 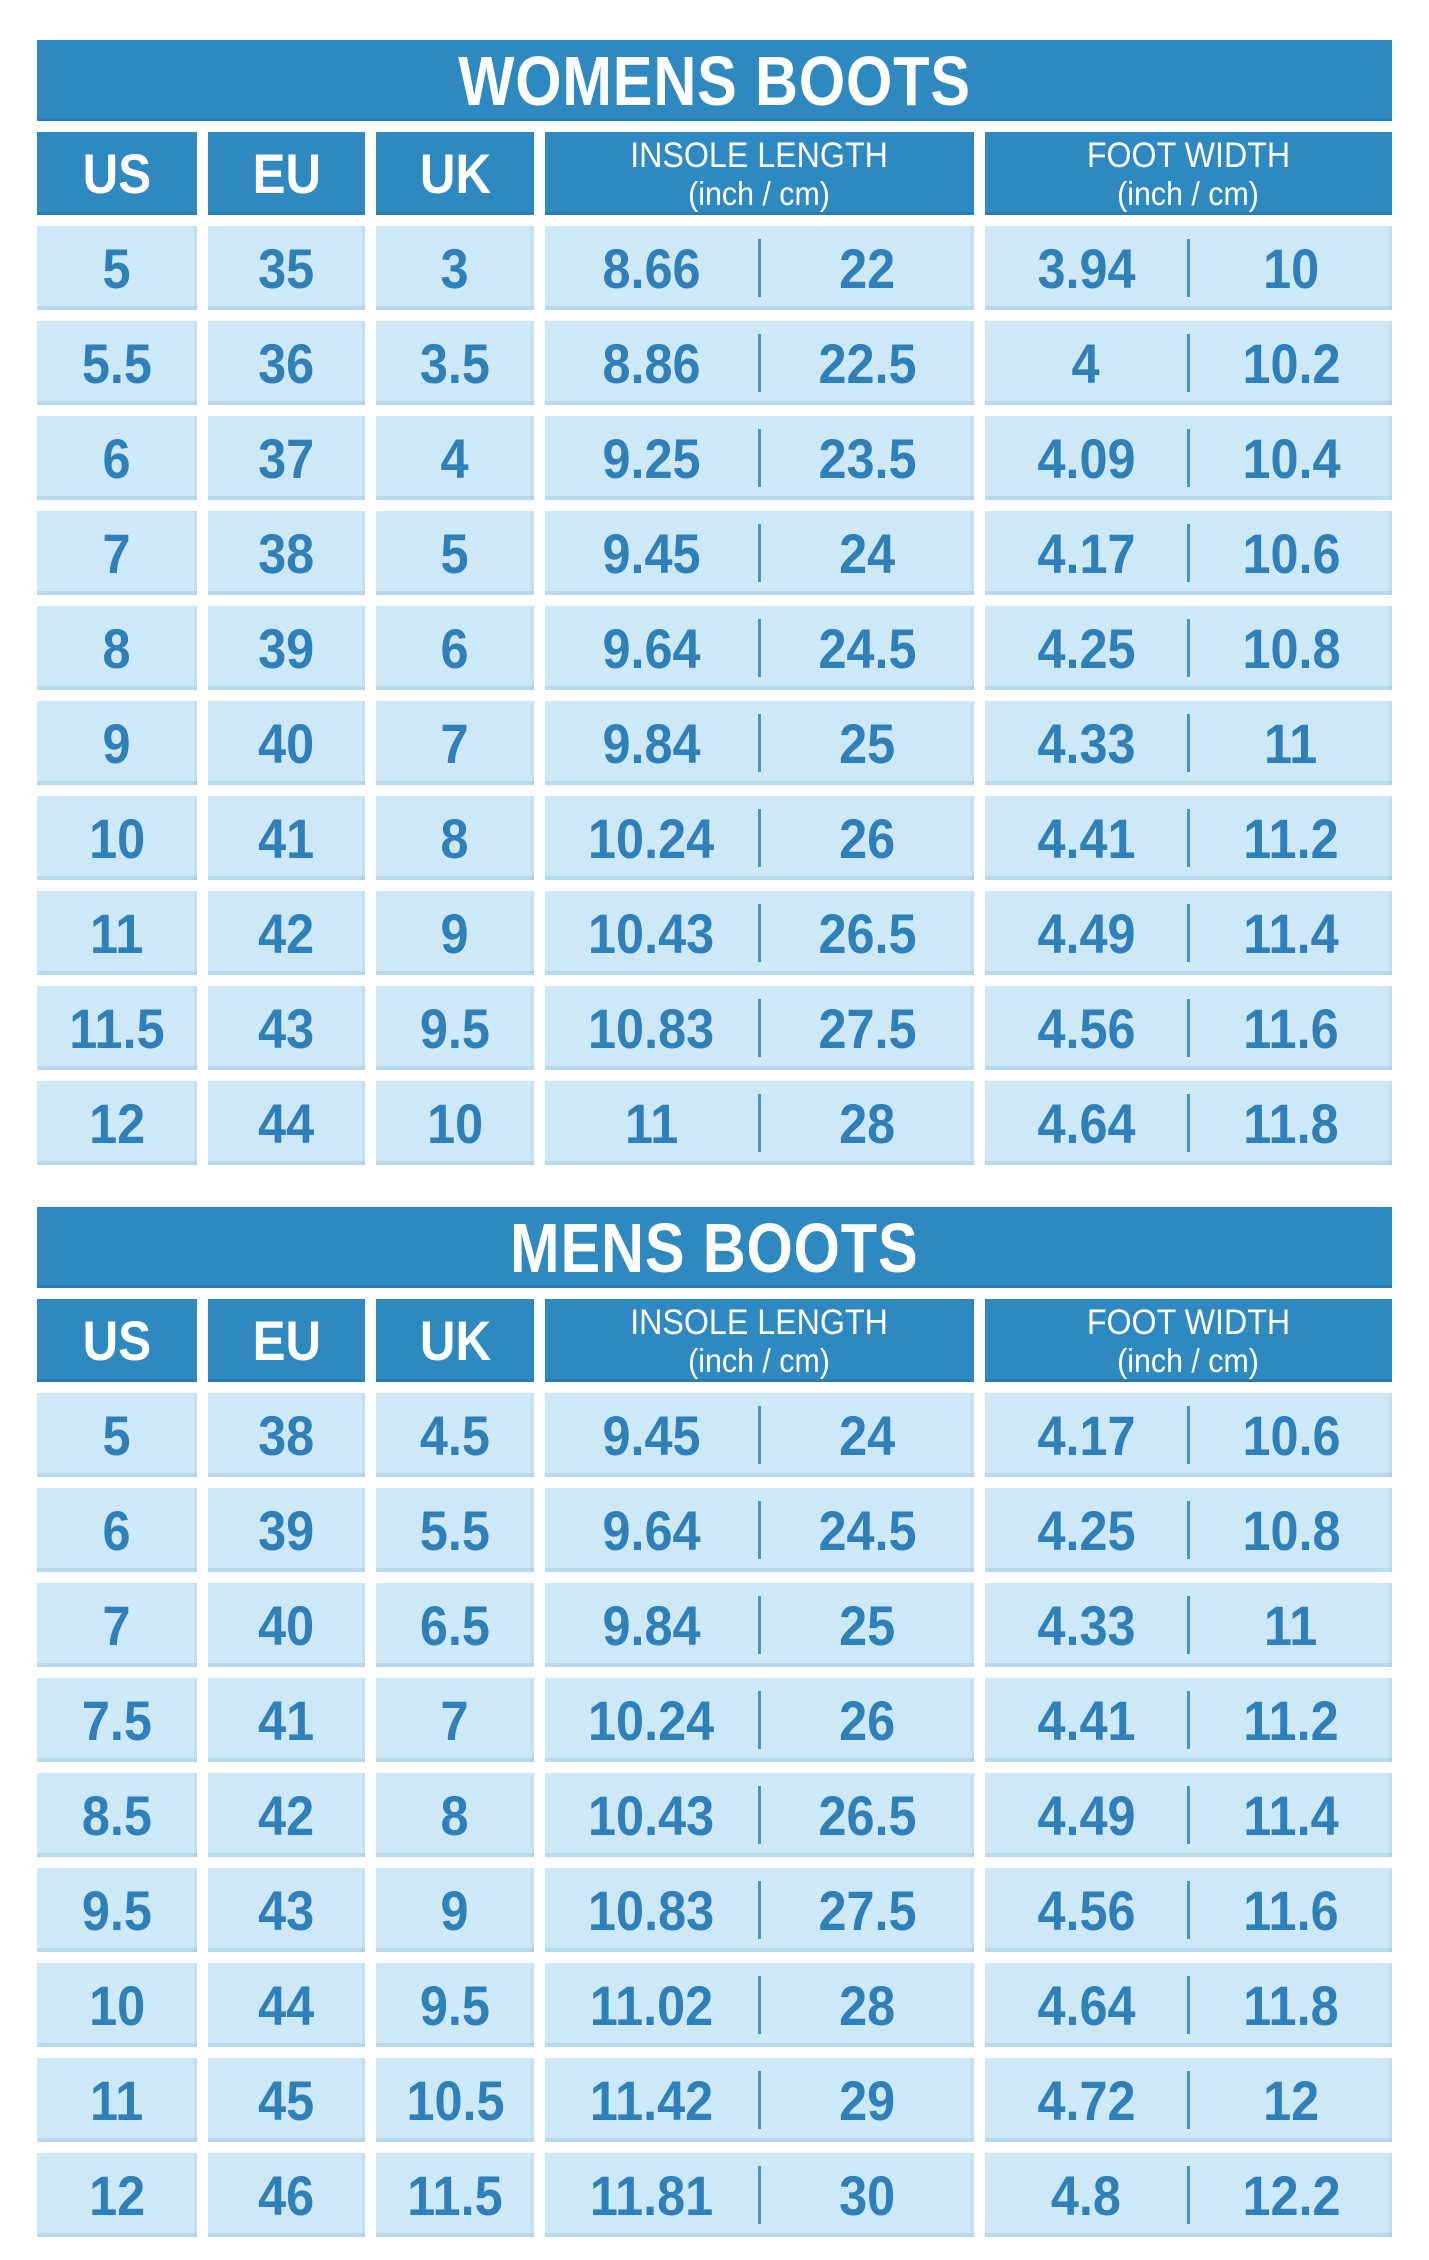 What do you see at coordinates (1291, 553) in the screenshot?
I see `foot-cm-value: 10.6` at bounding box center [1291, 553].